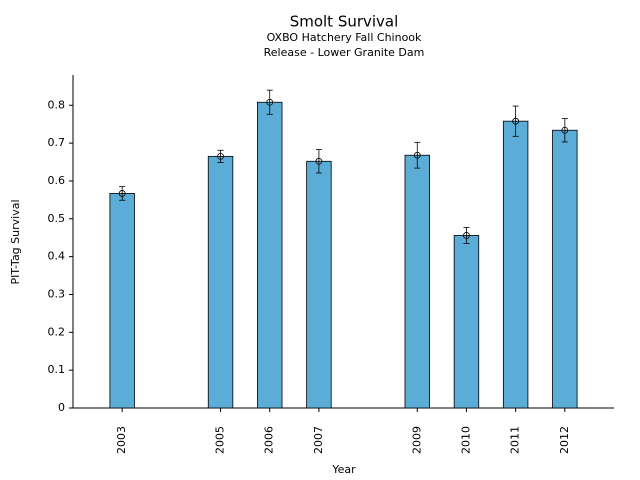  Describe the element at coordinates (57, 142) in the screenshot. I see `y-tick-label: 0.7` at that location.